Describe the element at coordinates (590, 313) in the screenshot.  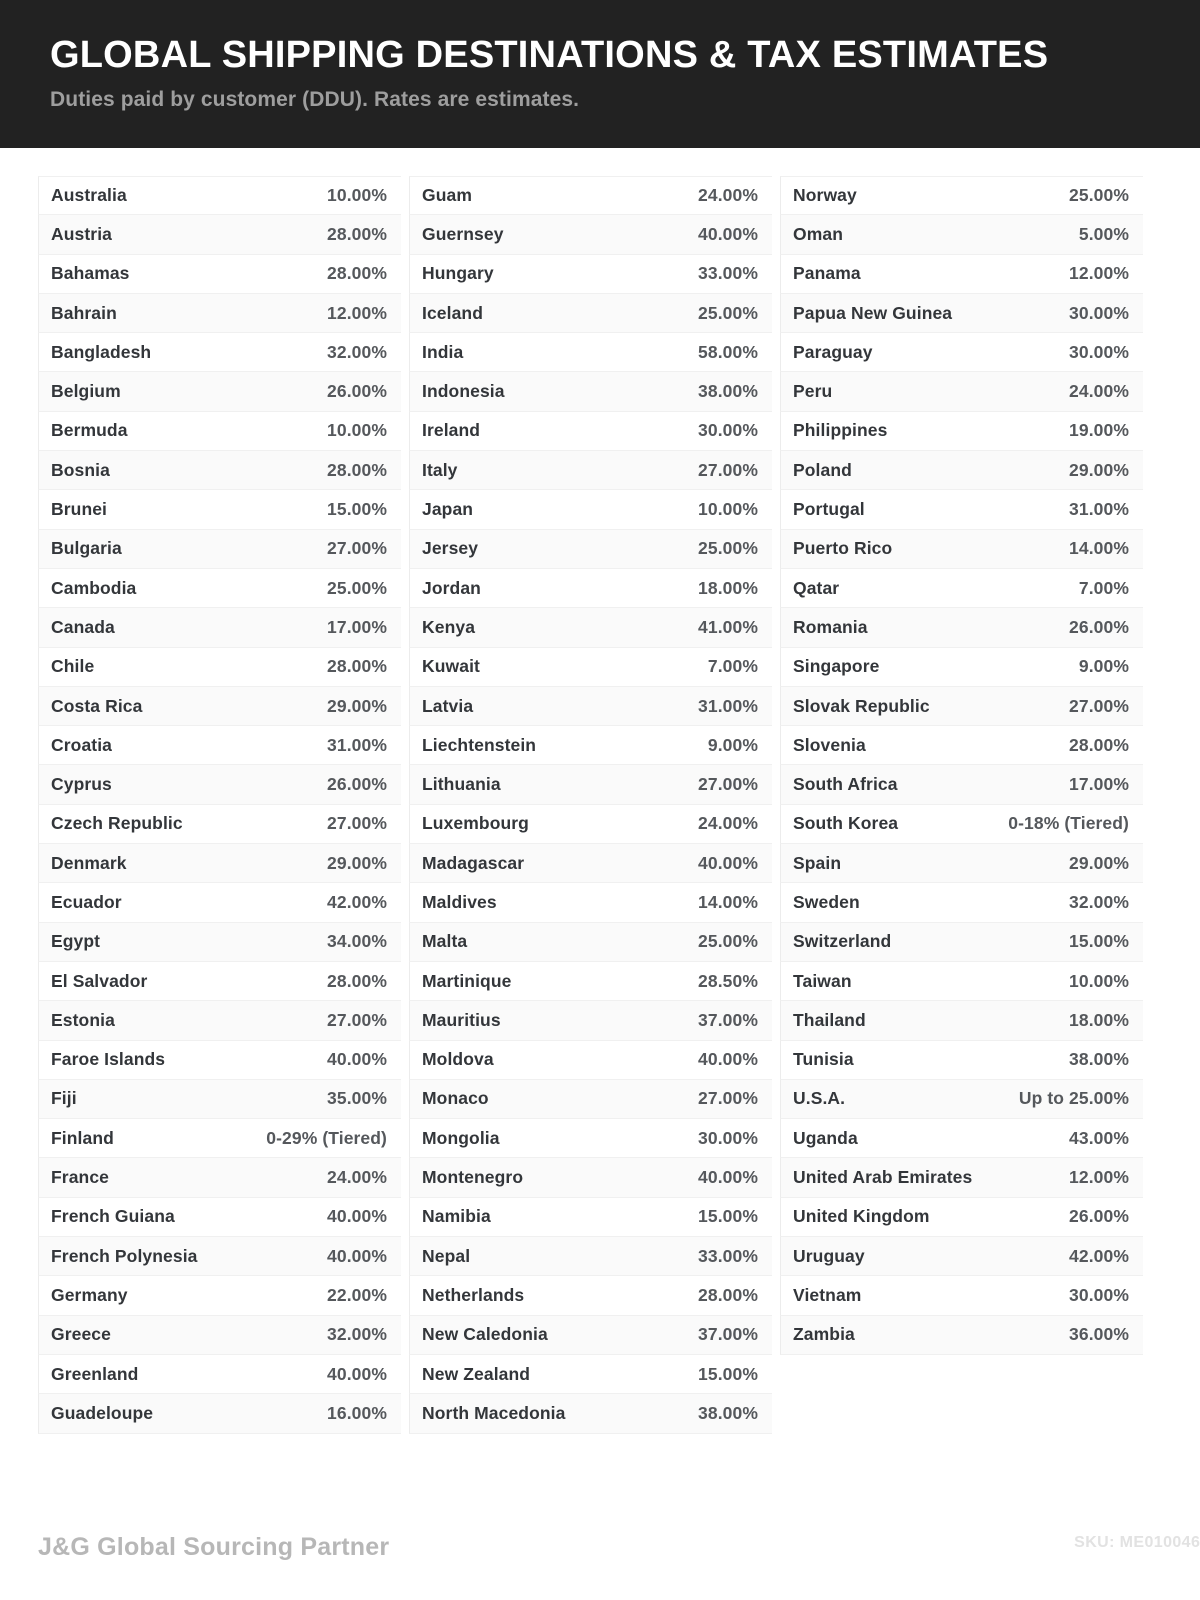
I see `table-row: Iceland 25.00%` at that location.